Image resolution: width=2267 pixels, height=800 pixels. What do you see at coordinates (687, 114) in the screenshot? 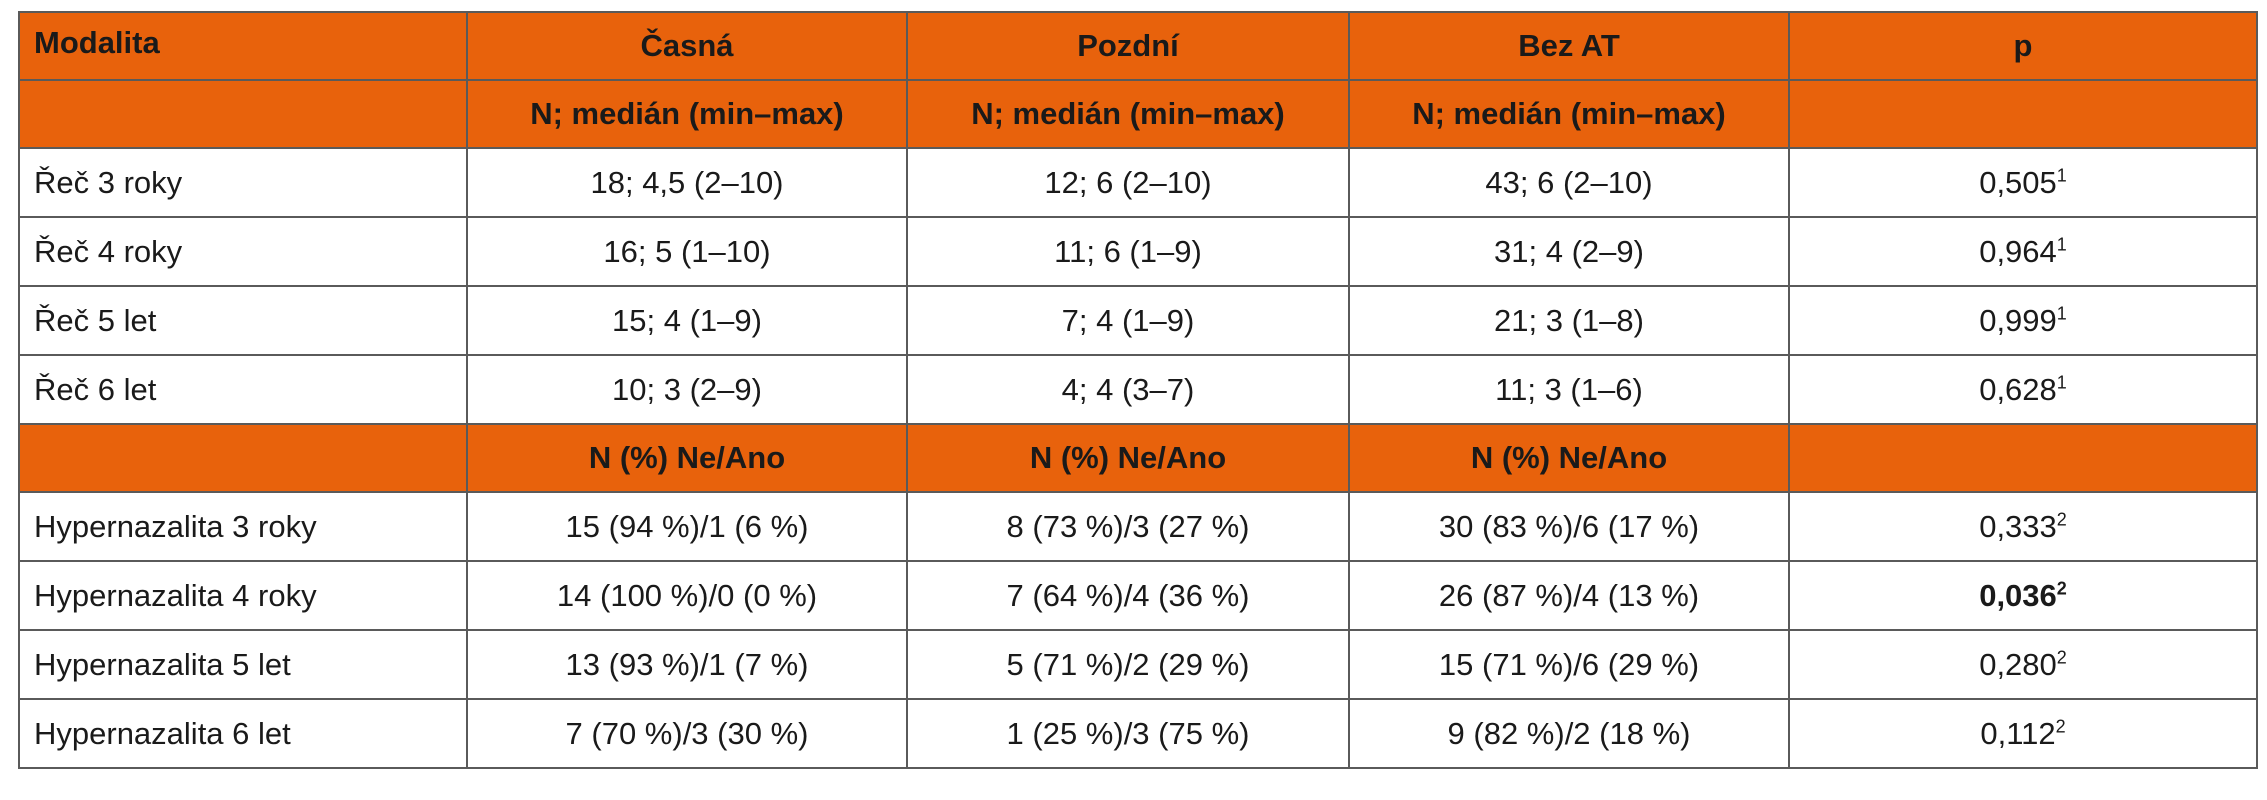
I see `subheader-casna: N; medián (min–max)` at bounding box center [687, 114].